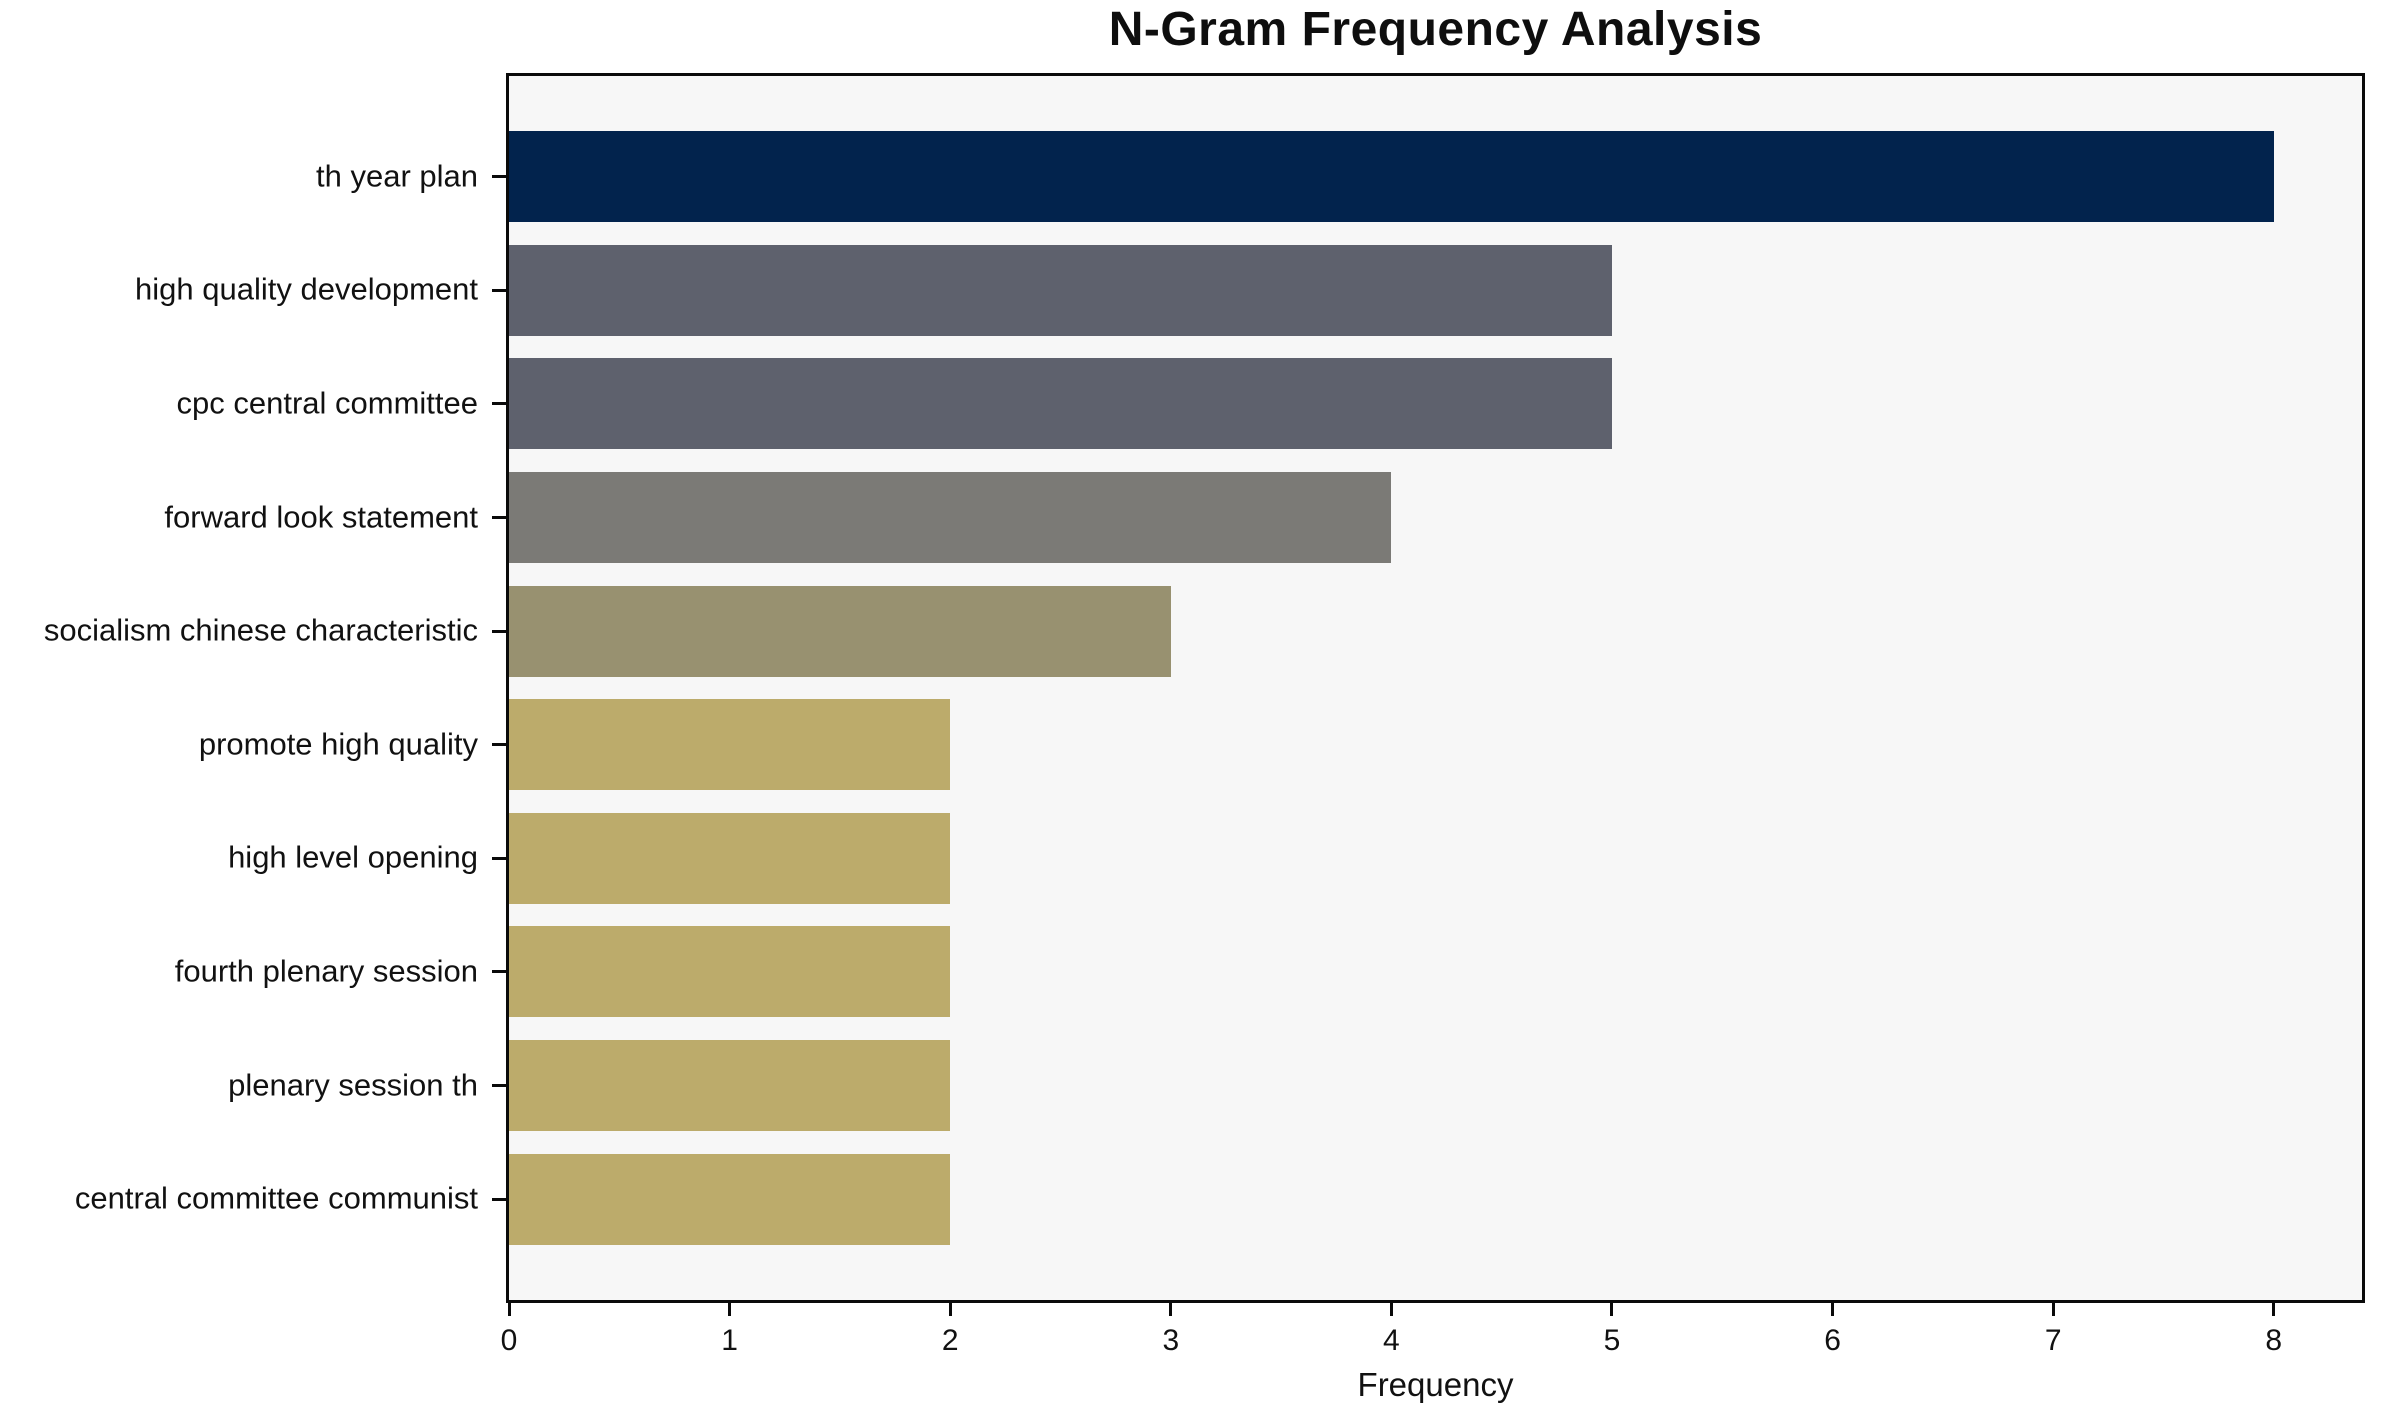  Describe the element at coordinates (1280, 745) in the screenshot. I see `bar-row: promote high quality` at that location.